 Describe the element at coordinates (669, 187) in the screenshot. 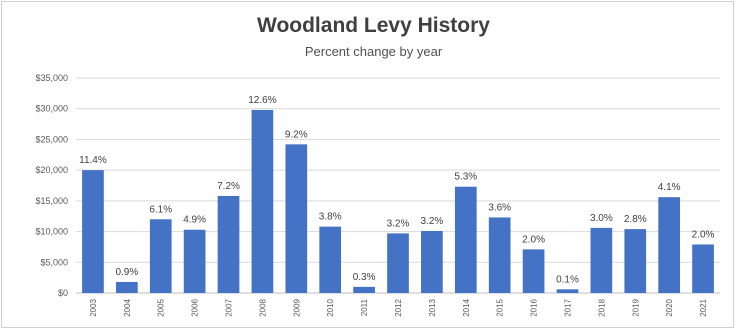

I see `data-label: 4.1%` at that location.